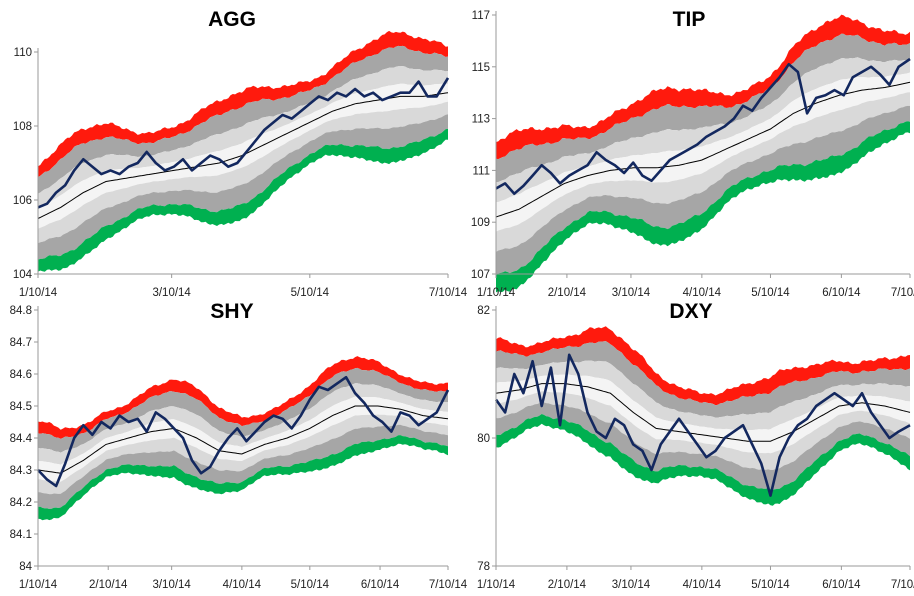 Image resolution: width=914 pixels, height=596 pixels. What do you see at coordinates (38, 293) in the screenshot?
I see `agg-x-tick-label: 1/10/14` at bounding box center [38, 293].